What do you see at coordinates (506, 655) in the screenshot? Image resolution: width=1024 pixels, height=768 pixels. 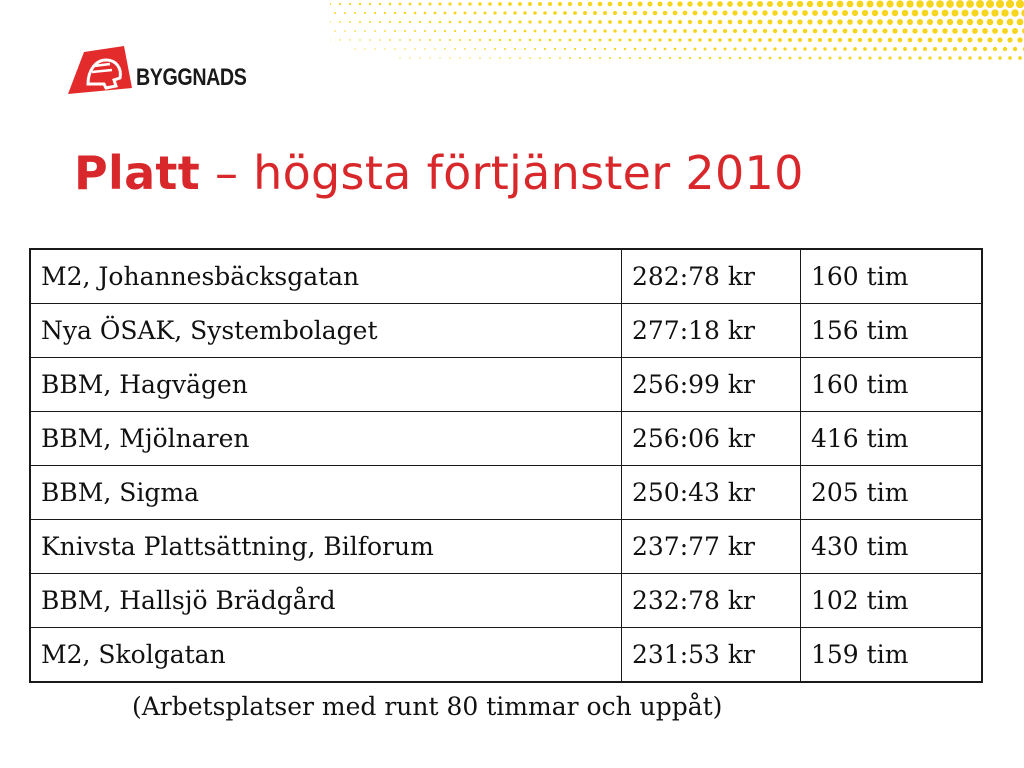 I see `table-row: M2, Skolgatan 231:53 kr 159 tim` at bounding box center [506, 655].